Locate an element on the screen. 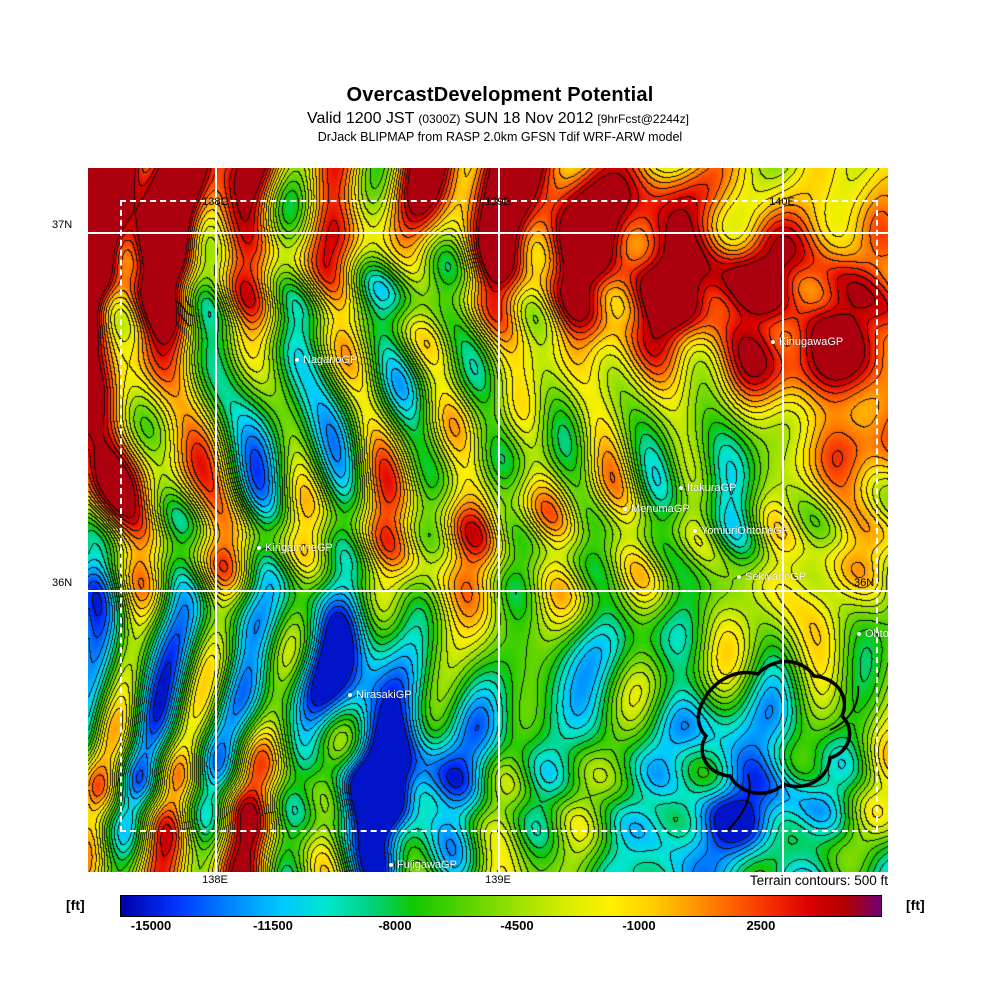 The image size is (1000, 1000). chart-title: OvercastDevelopment Potential is located at coordinates (500, 95).